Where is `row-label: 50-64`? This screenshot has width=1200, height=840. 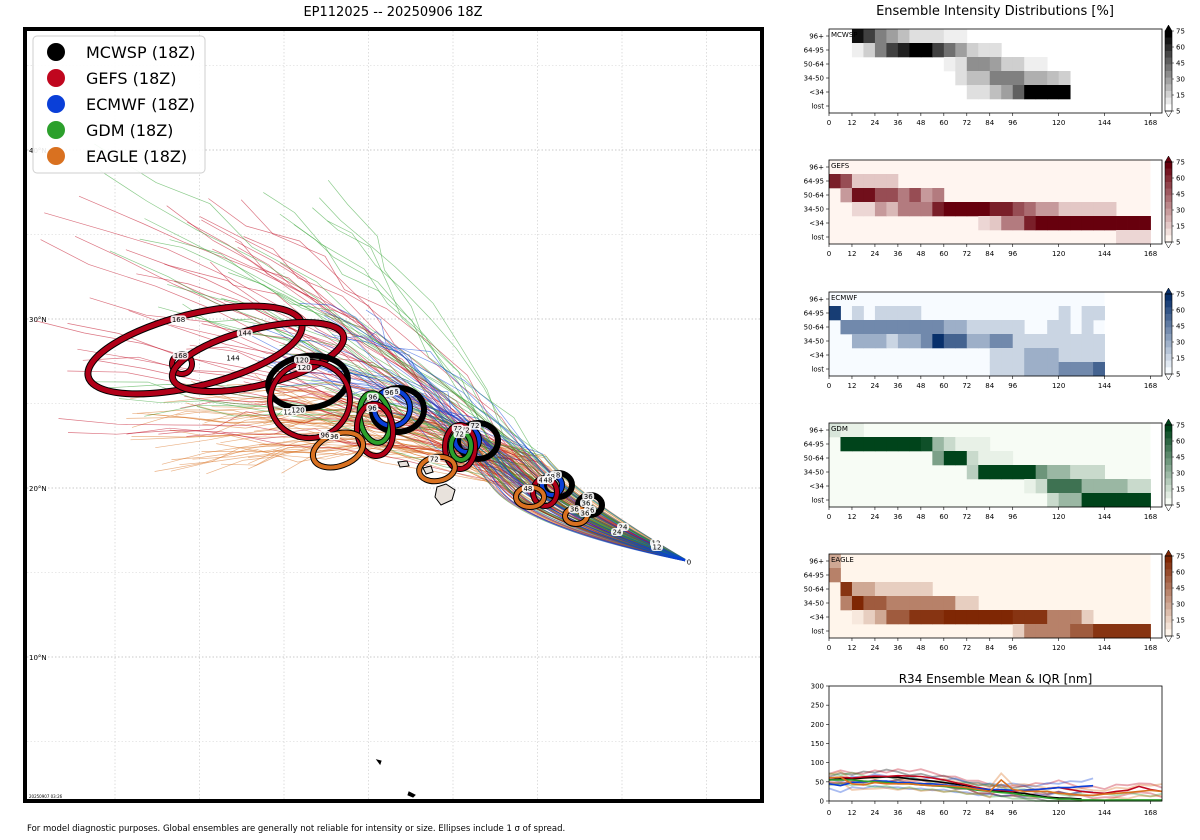
row-label: 50-64 is located at coordinates (814, 590).